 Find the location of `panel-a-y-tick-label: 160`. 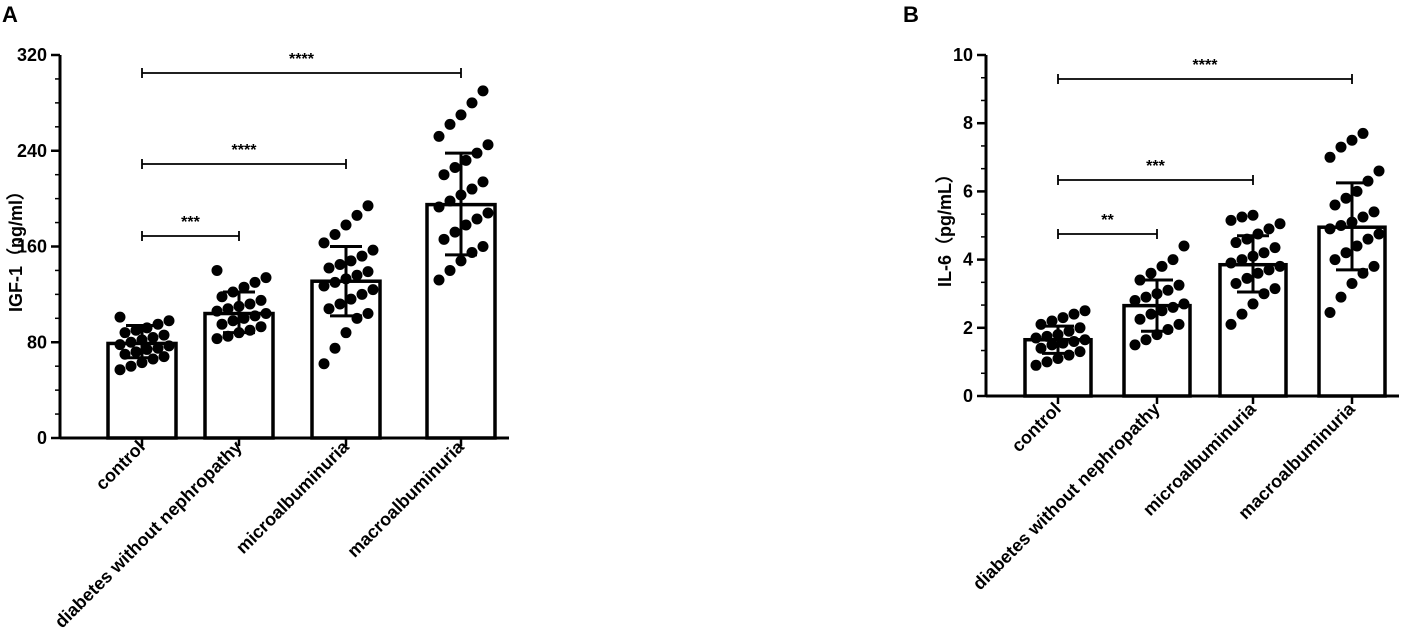

panel-a-y-tick-label: 160 is located at coordinates (32, 247).